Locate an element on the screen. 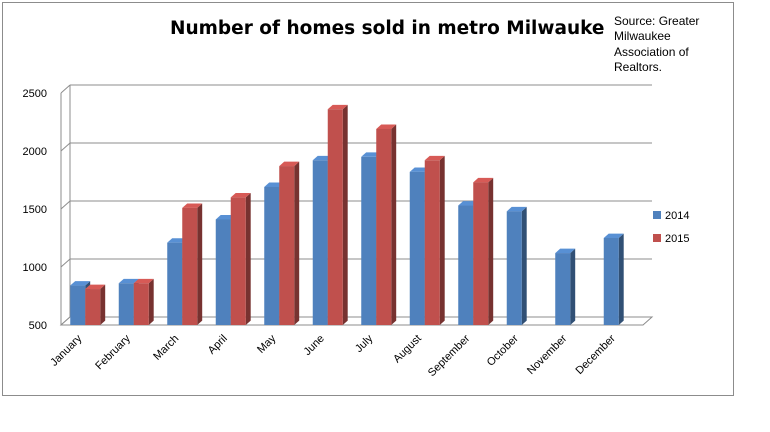  x-tick-label: September is located at coordinates (449, 355).